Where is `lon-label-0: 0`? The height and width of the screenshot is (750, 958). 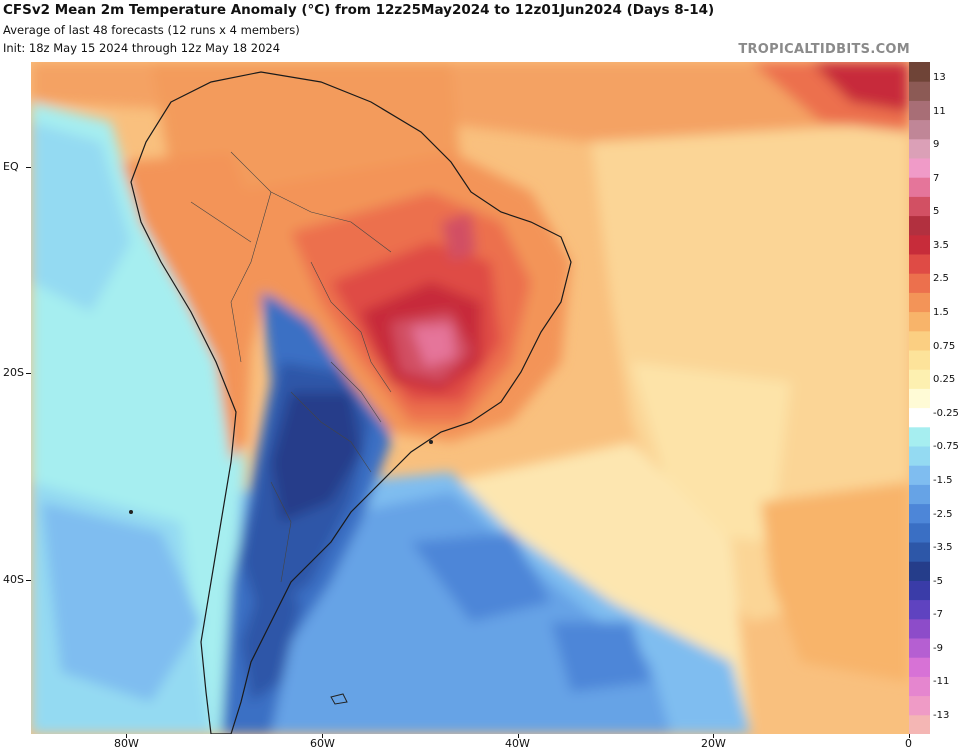 lon-label-0: 0 is located at coordinates (908, 743).